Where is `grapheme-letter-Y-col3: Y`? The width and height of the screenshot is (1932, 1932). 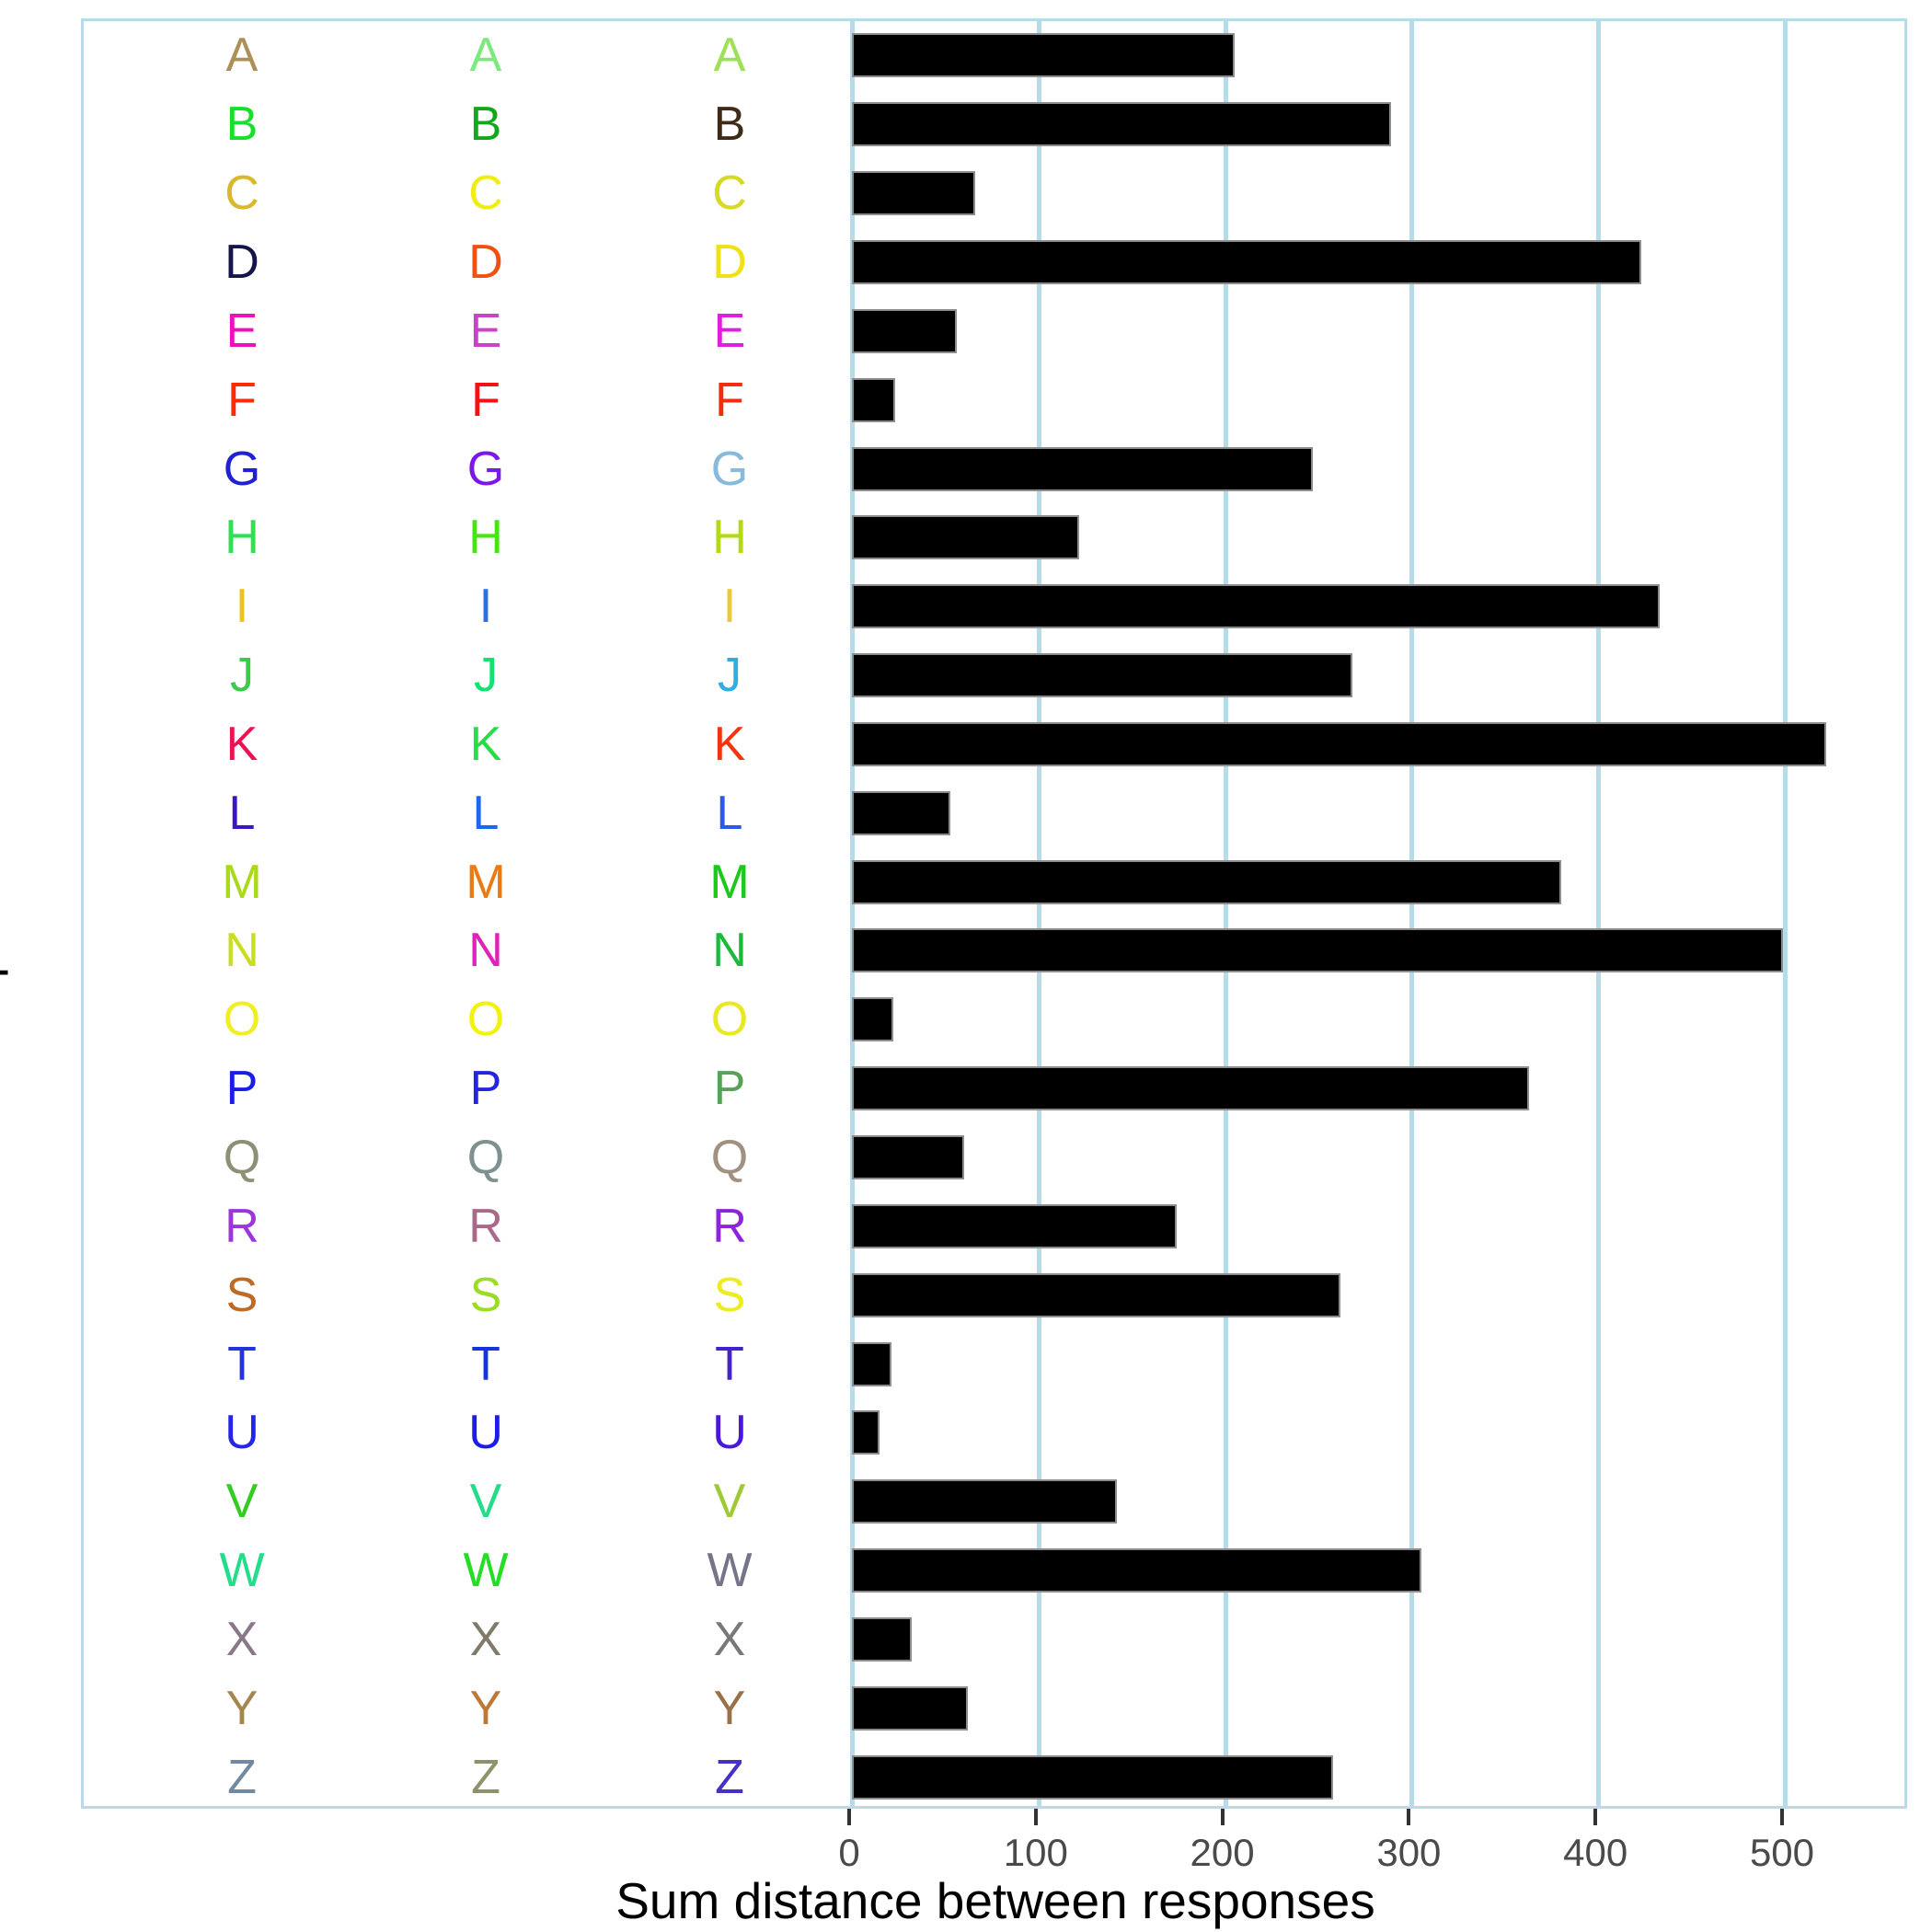 grapheme-letter-Y-col3: Y is located at coordinates (729, 1708).